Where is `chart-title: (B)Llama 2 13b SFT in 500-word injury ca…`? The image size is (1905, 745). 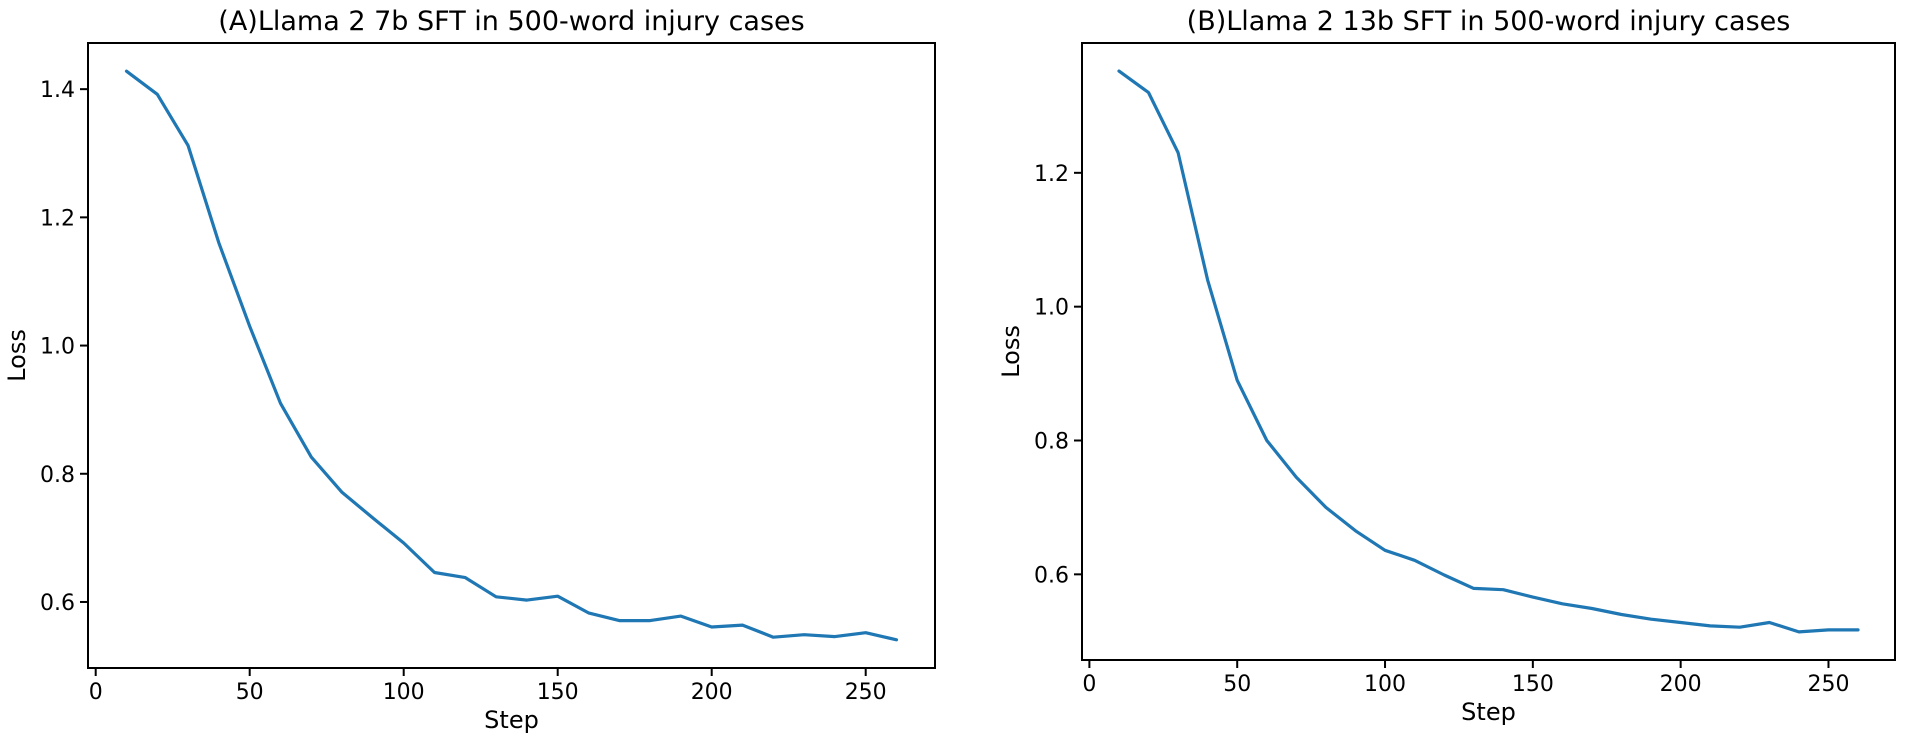 chart-title: (B)Llama 2 13b SFT in 500-word injury ca… is located at coordinates (1489, 21).